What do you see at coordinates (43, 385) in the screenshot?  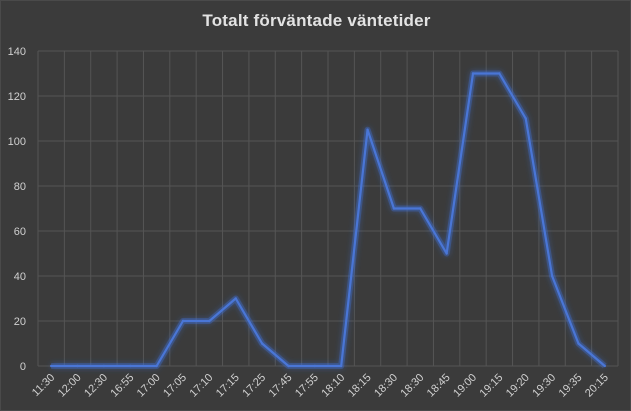 I see `x-tick-label: 11:30` at bounding box center [43, 385].